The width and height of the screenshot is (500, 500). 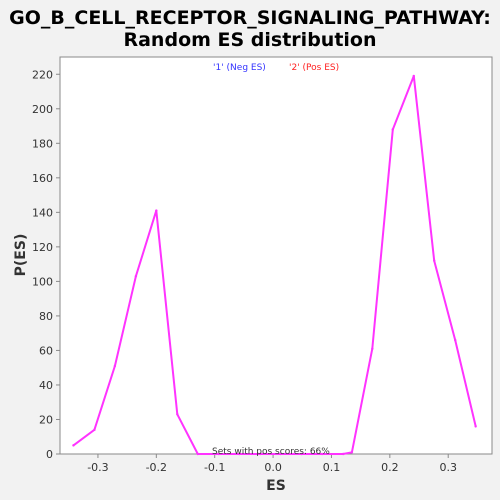 What do you see at coordinates (42, 212) in the screenshot?
I see `y-tick-label: 140` at bounding box center [42, 212].